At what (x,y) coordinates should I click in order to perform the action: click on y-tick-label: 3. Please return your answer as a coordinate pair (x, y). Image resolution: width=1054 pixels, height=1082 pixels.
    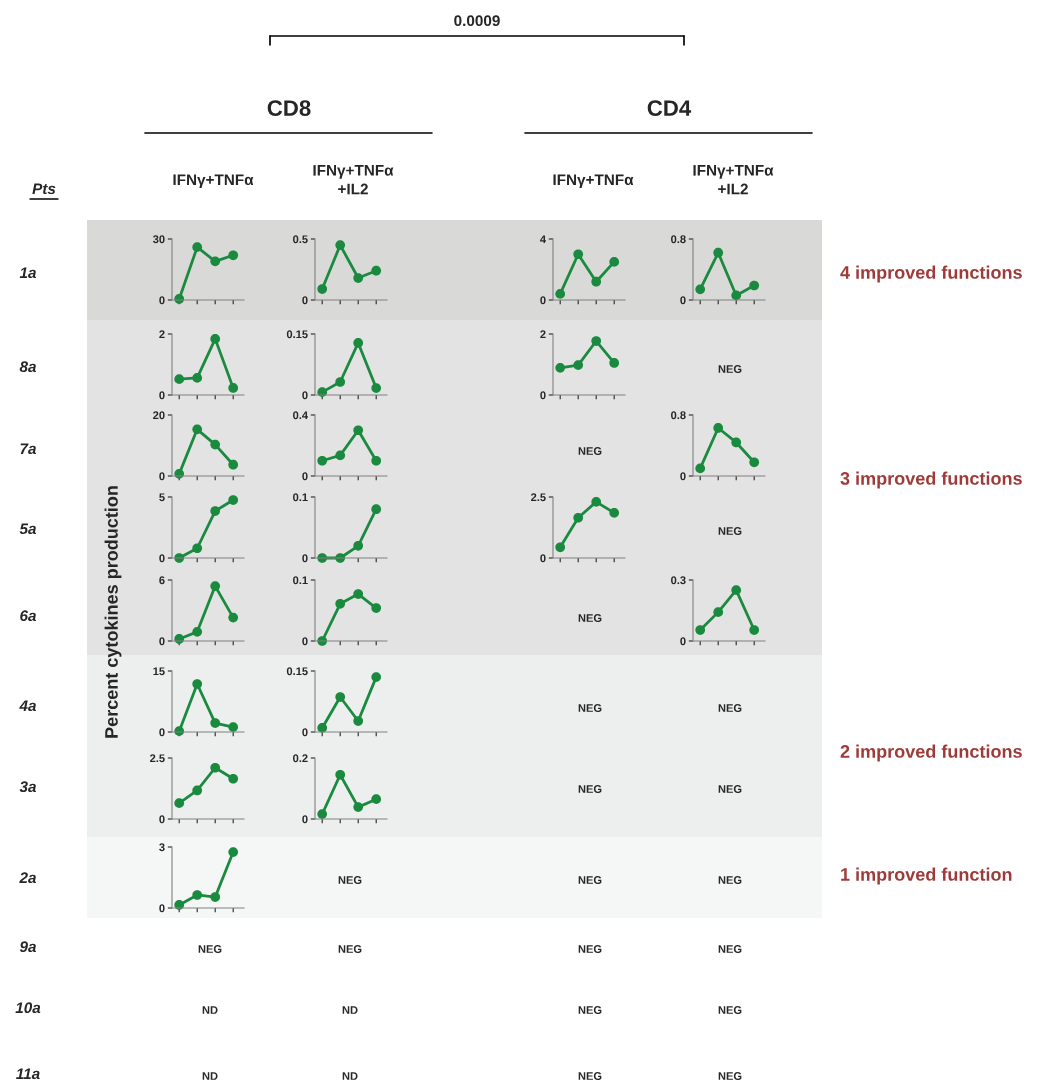
    Looking at the image, I should click on (162, 847).